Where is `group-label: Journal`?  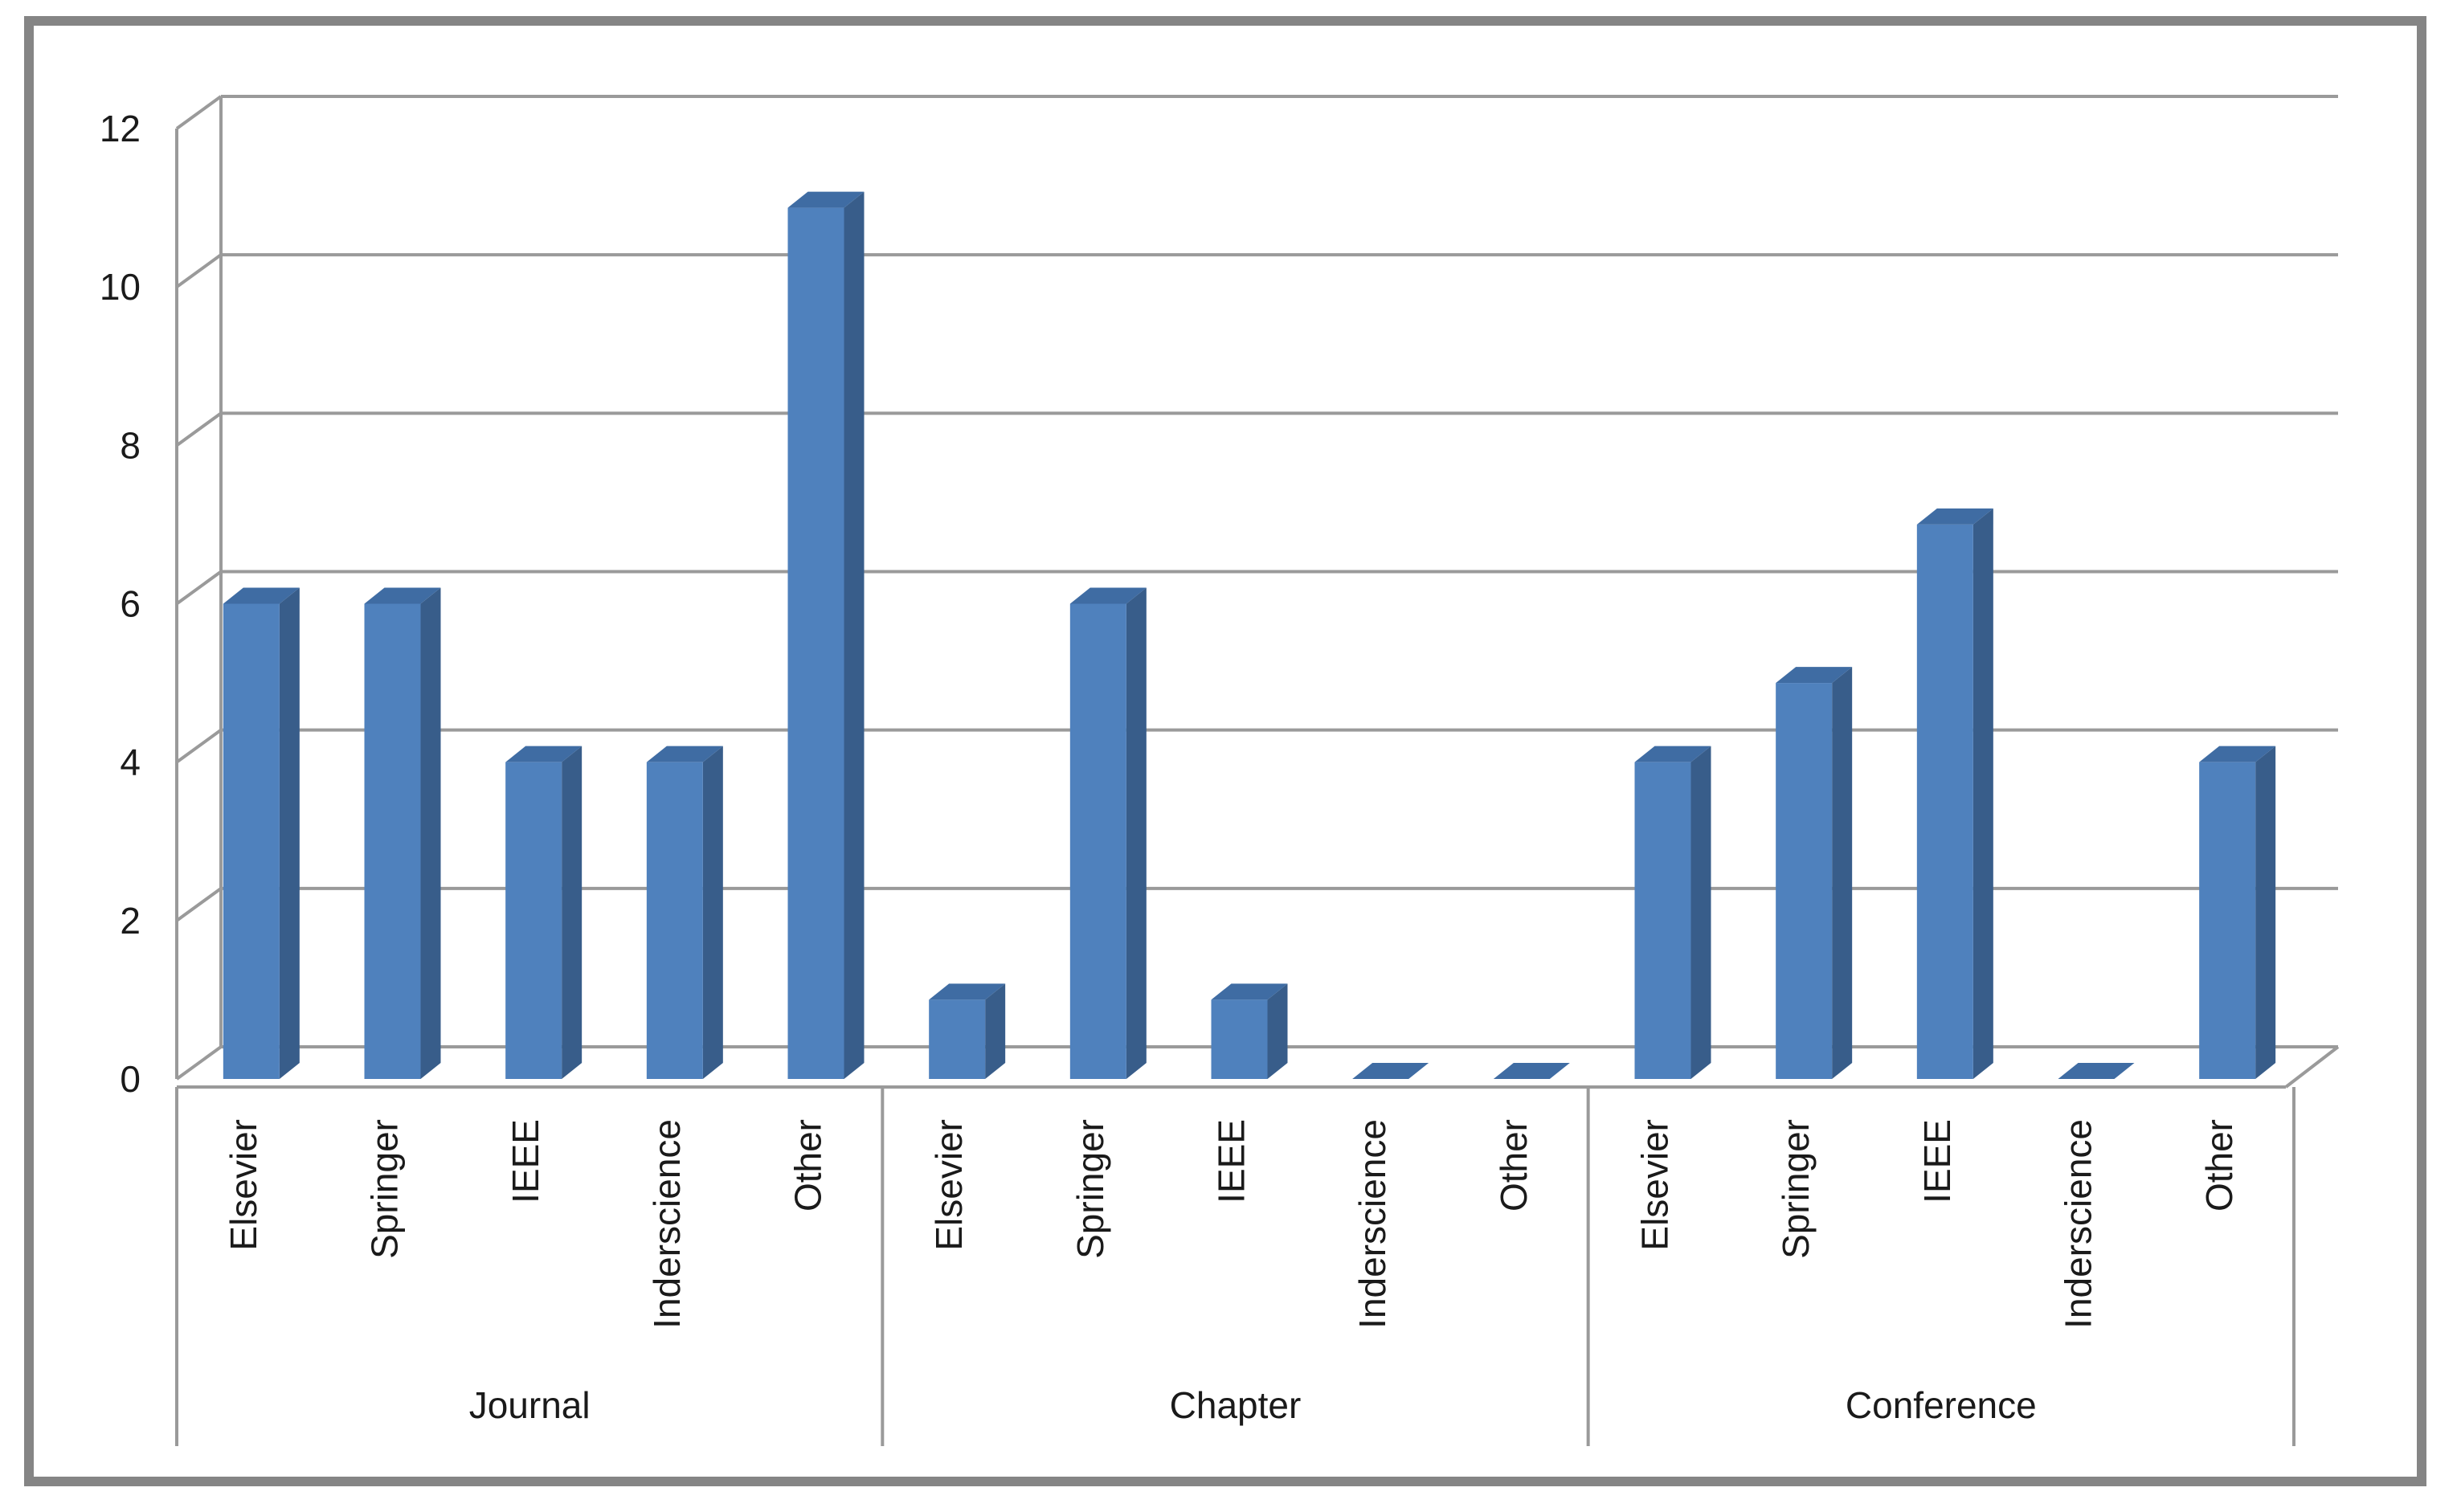 group-label: Journal is located at coordinates (530, 1405).